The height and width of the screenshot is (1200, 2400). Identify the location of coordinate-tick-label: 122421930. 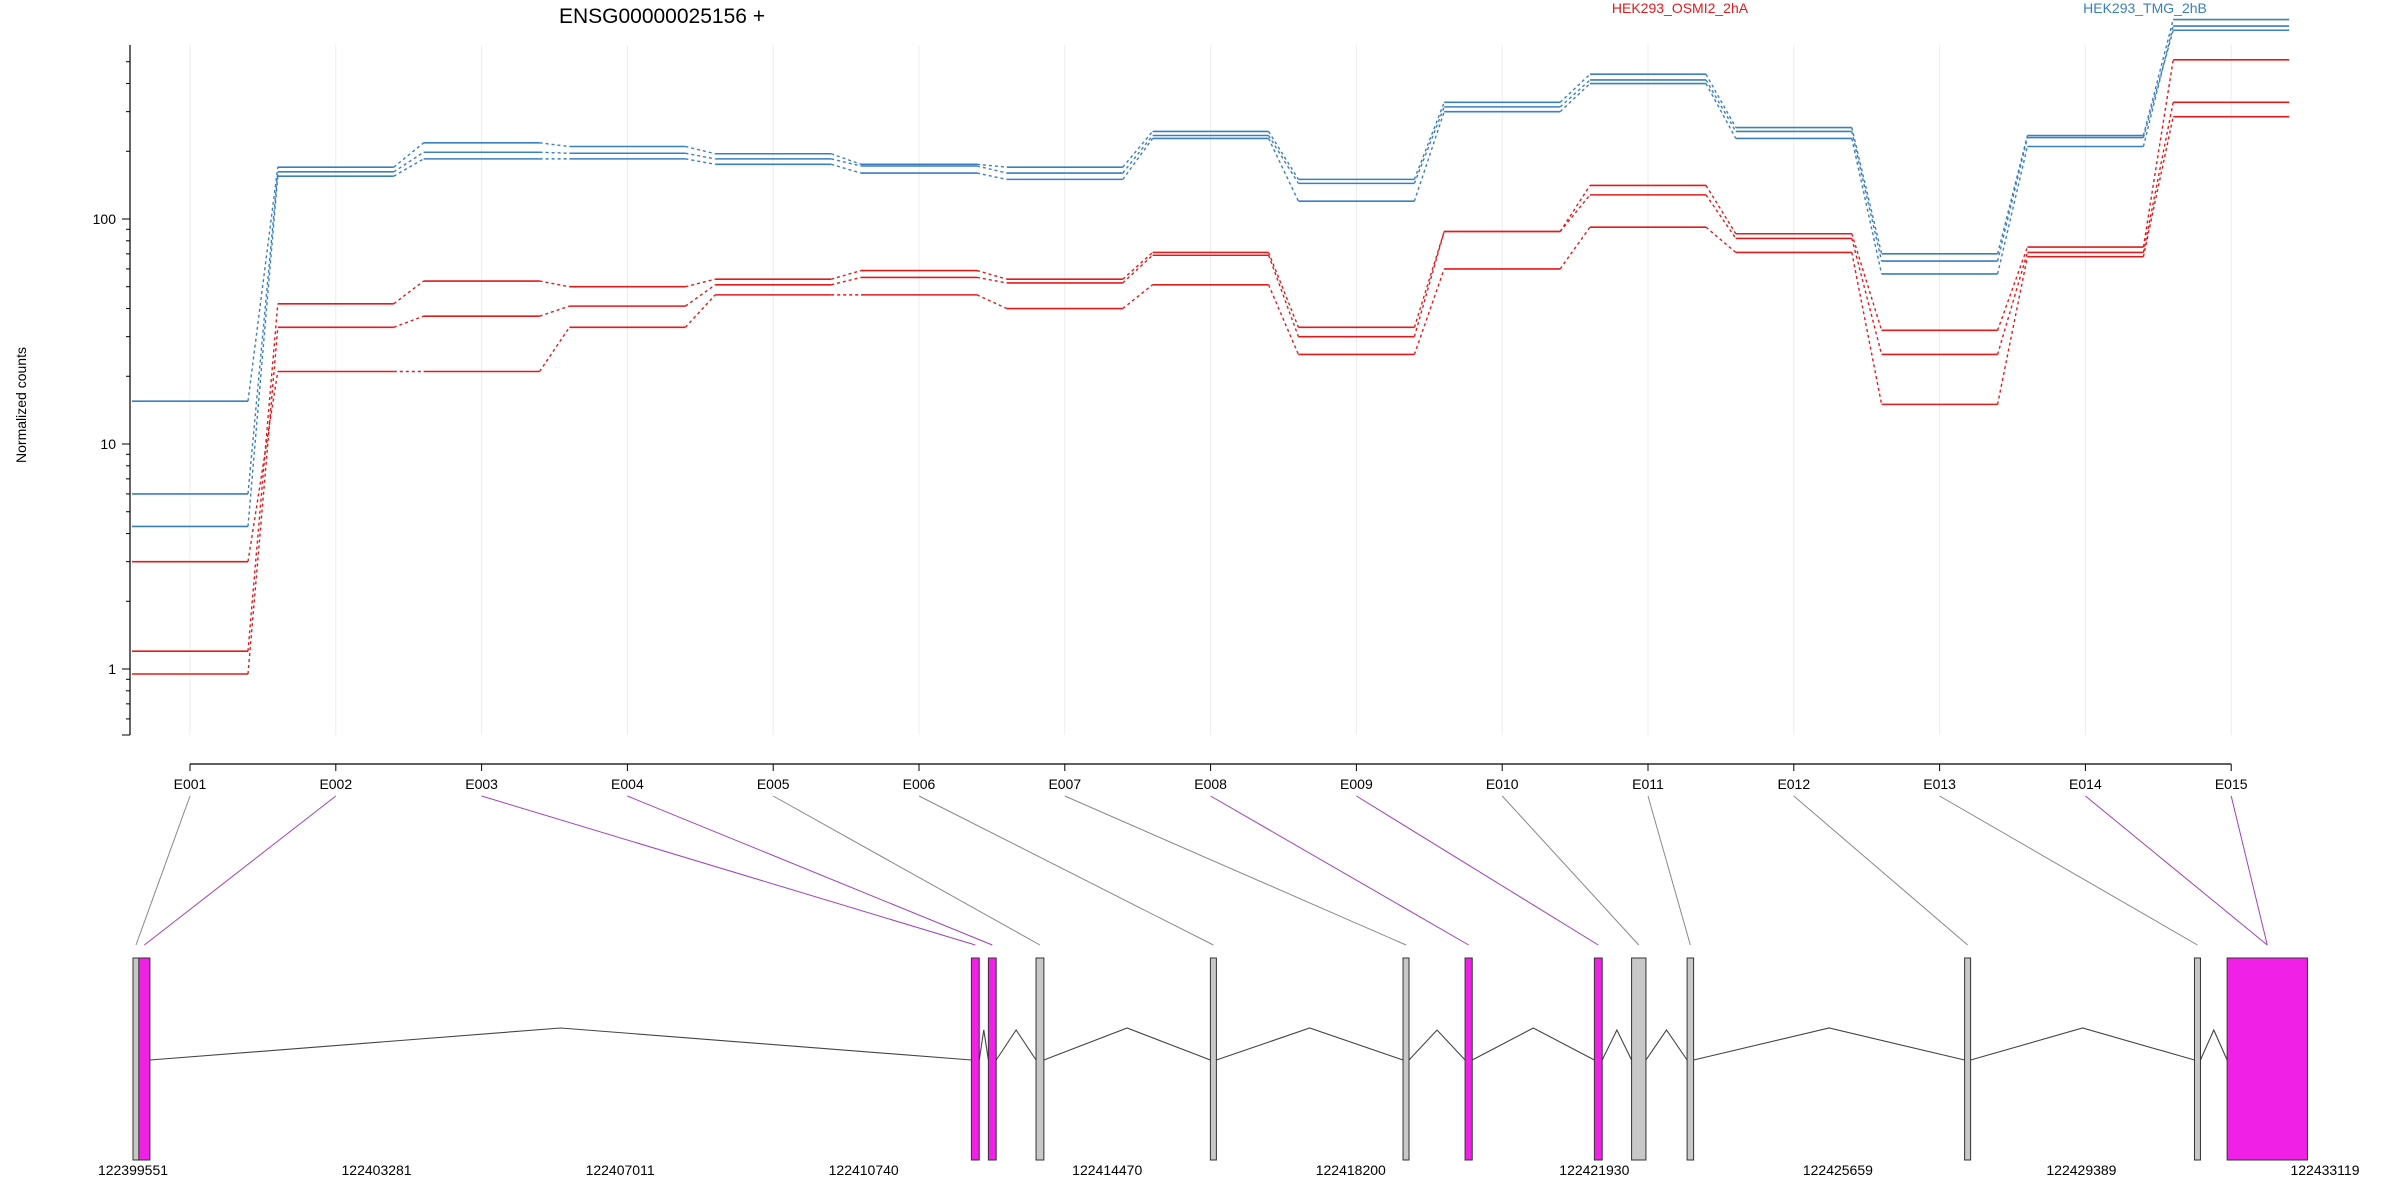
(1594, 1170).